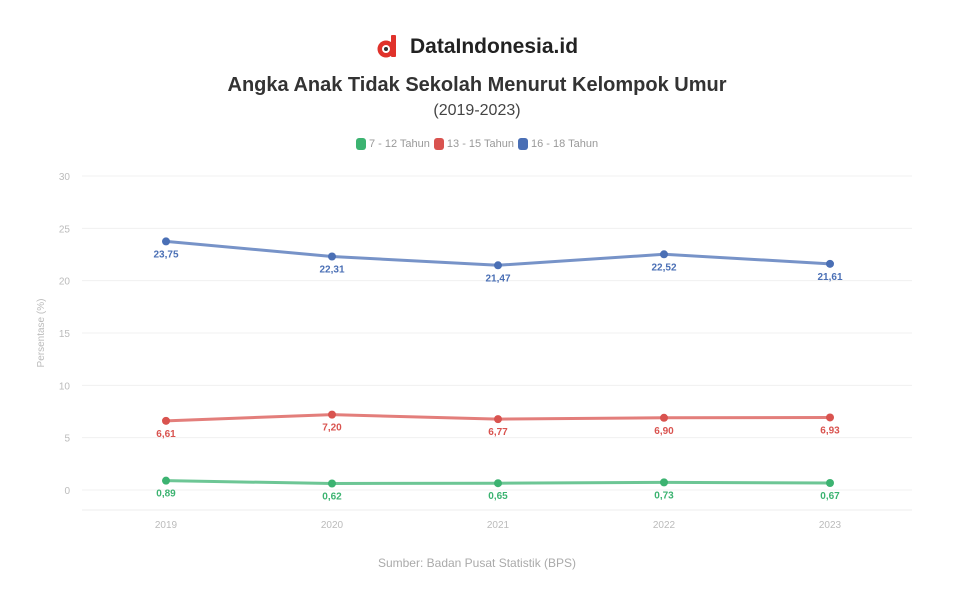 The image size is (954, 596). Describe the element at coordinates (830, 525) in the screenshot. I see `x-tick-label: 2023` at that location.